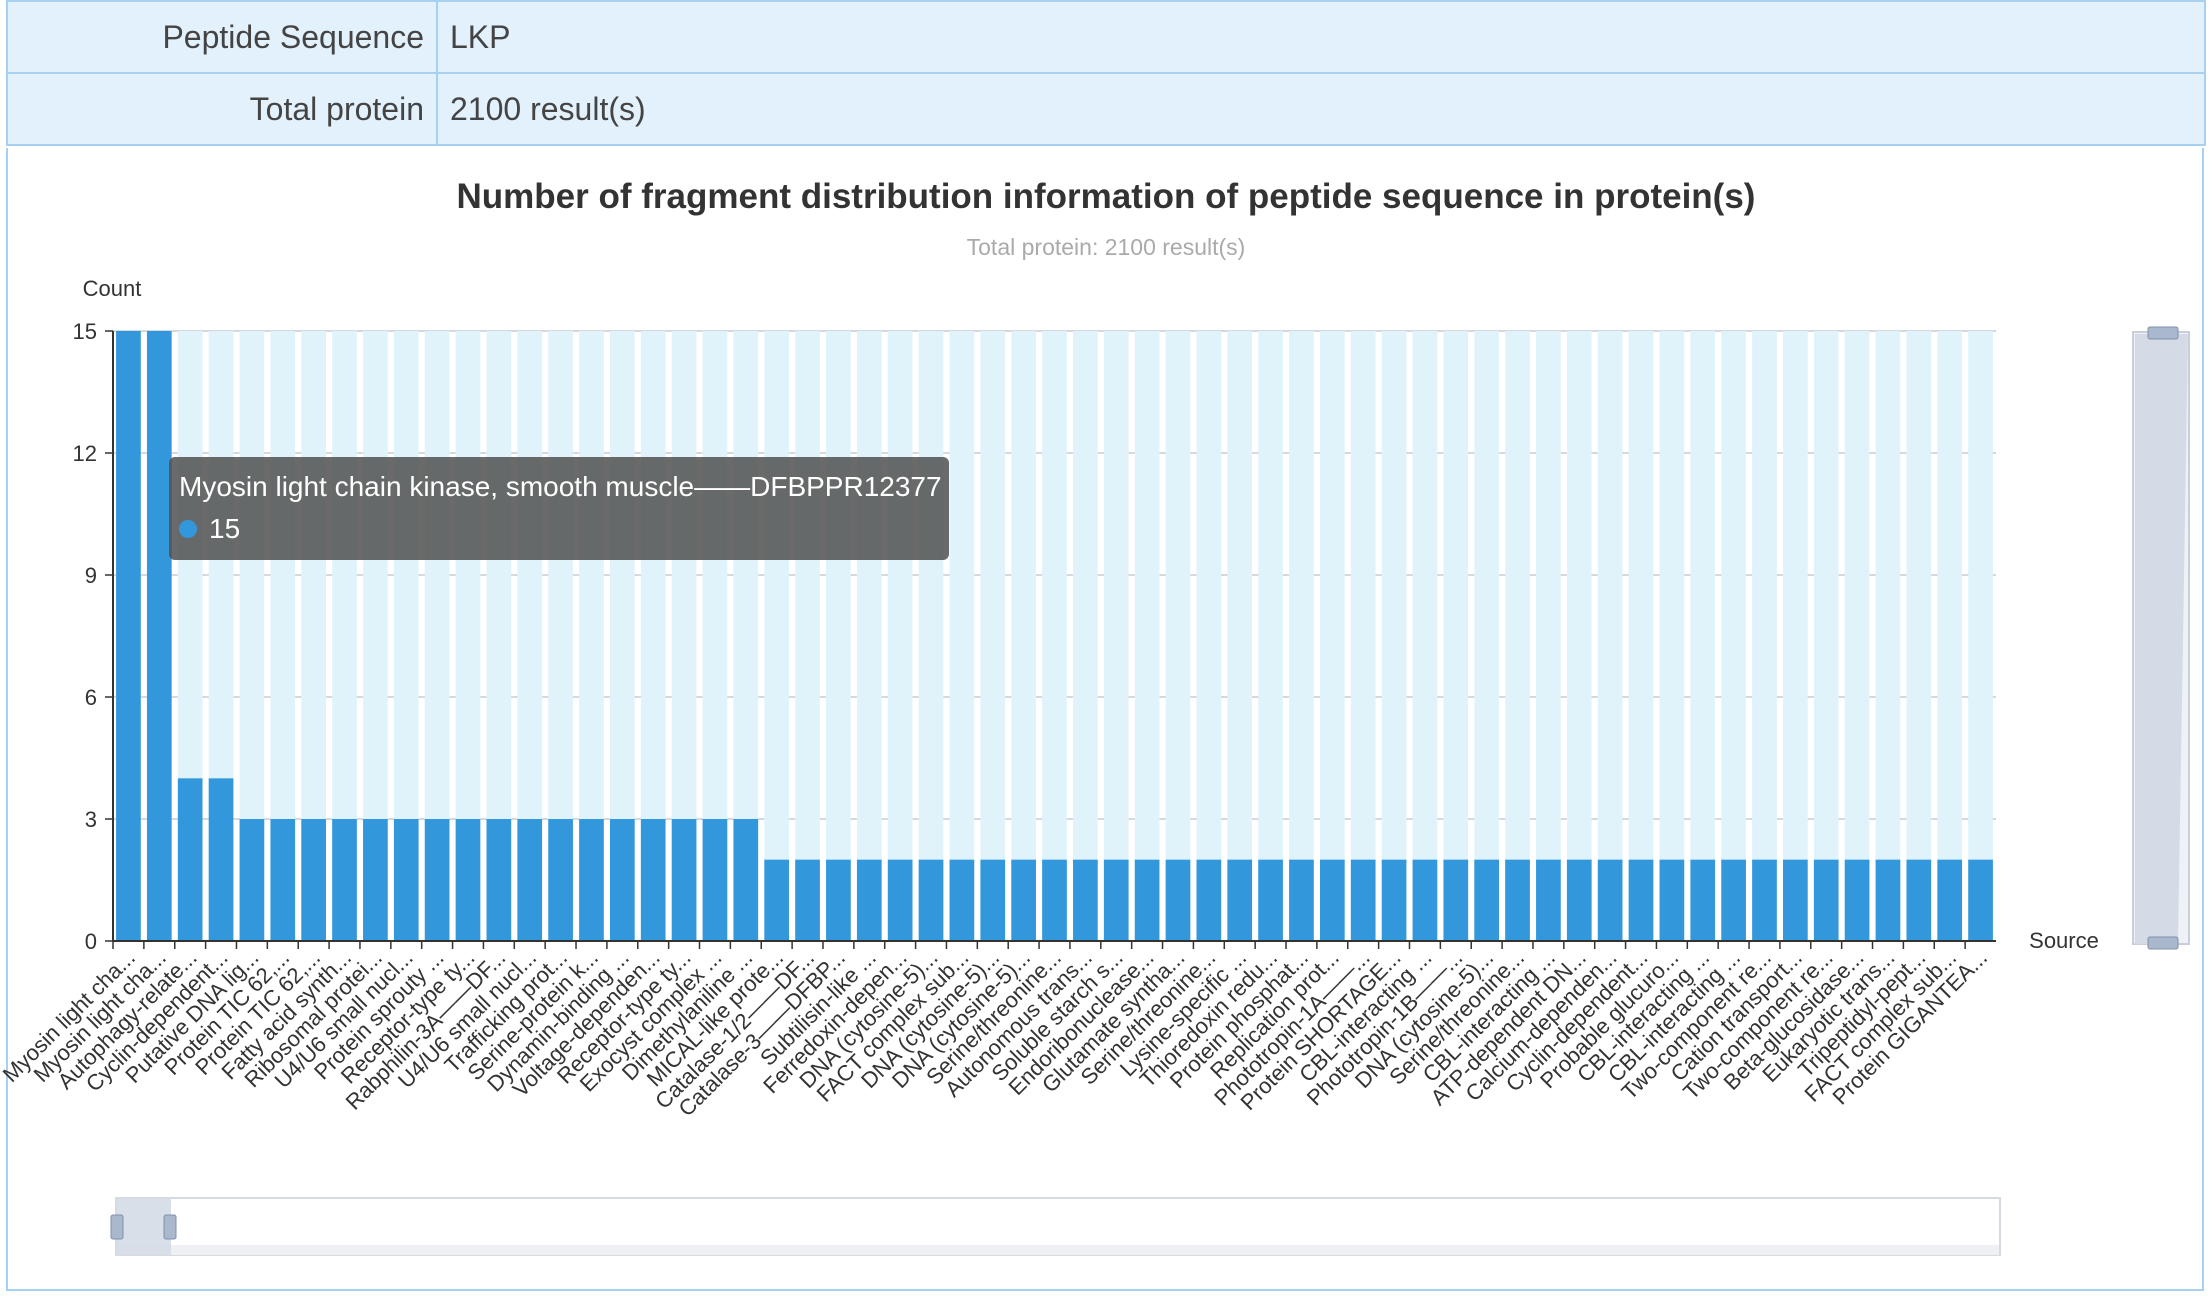 The height and width of the screenshot is (1296, 2212). I want to click on horizontal-zoom-window, so click(144, 1227).